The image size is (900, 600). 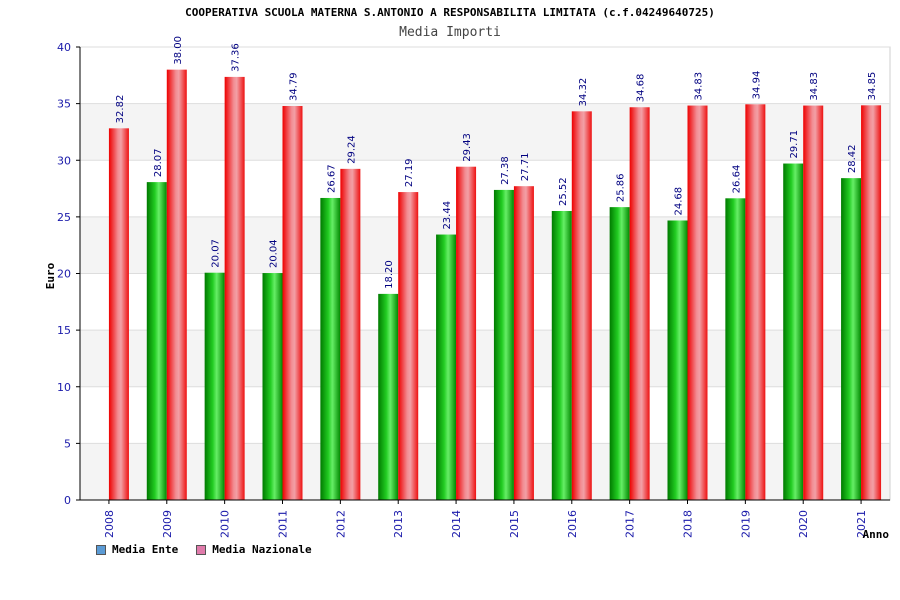 I want to click on data-label: 25.86, so click(x=621, y=187).